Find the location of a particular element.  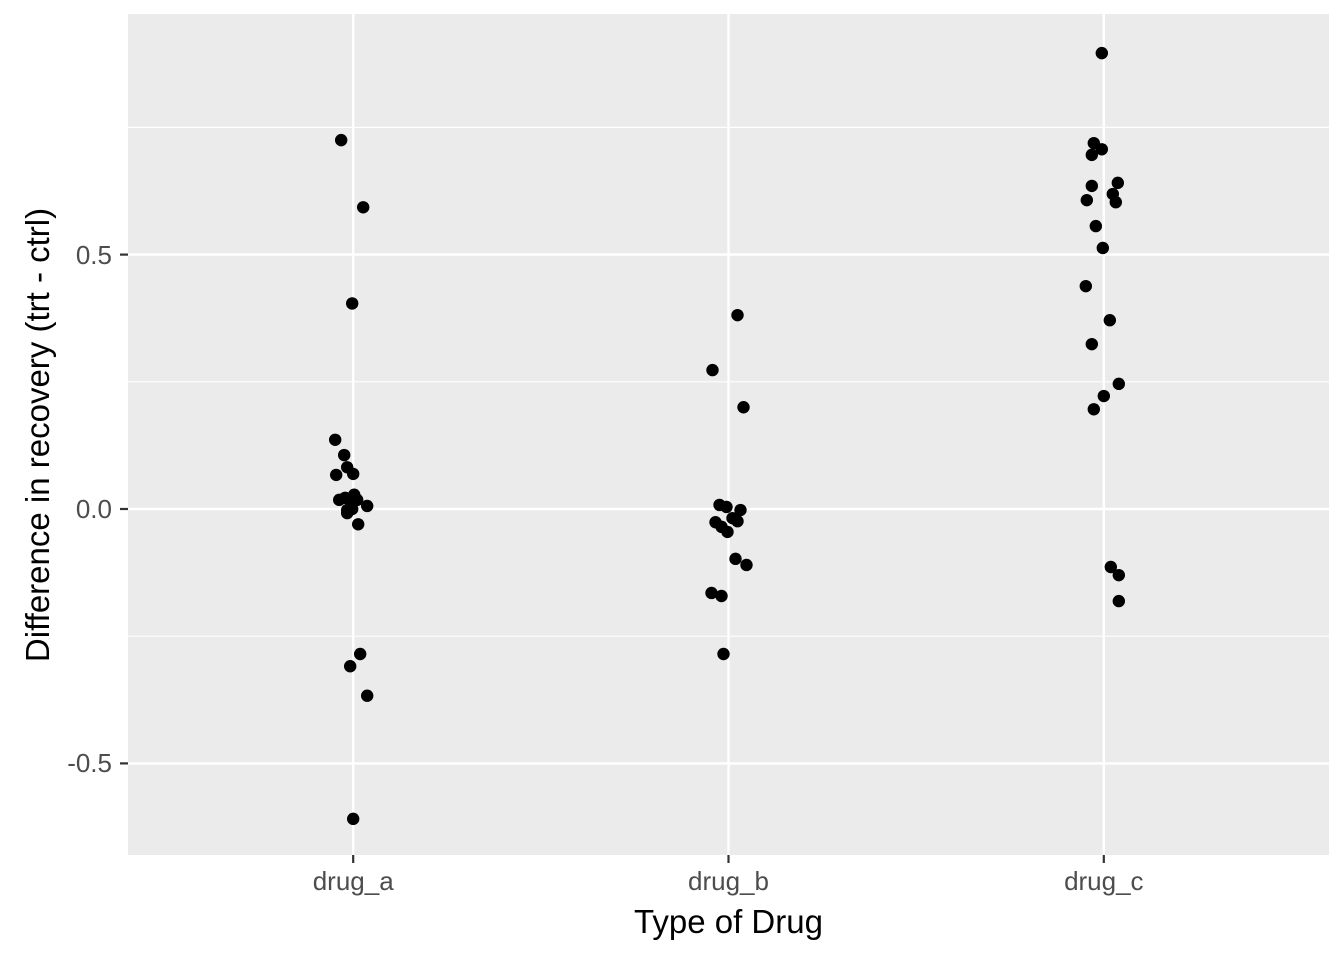

y-tick-label: 0.5 is located at coordinates (93, 254).